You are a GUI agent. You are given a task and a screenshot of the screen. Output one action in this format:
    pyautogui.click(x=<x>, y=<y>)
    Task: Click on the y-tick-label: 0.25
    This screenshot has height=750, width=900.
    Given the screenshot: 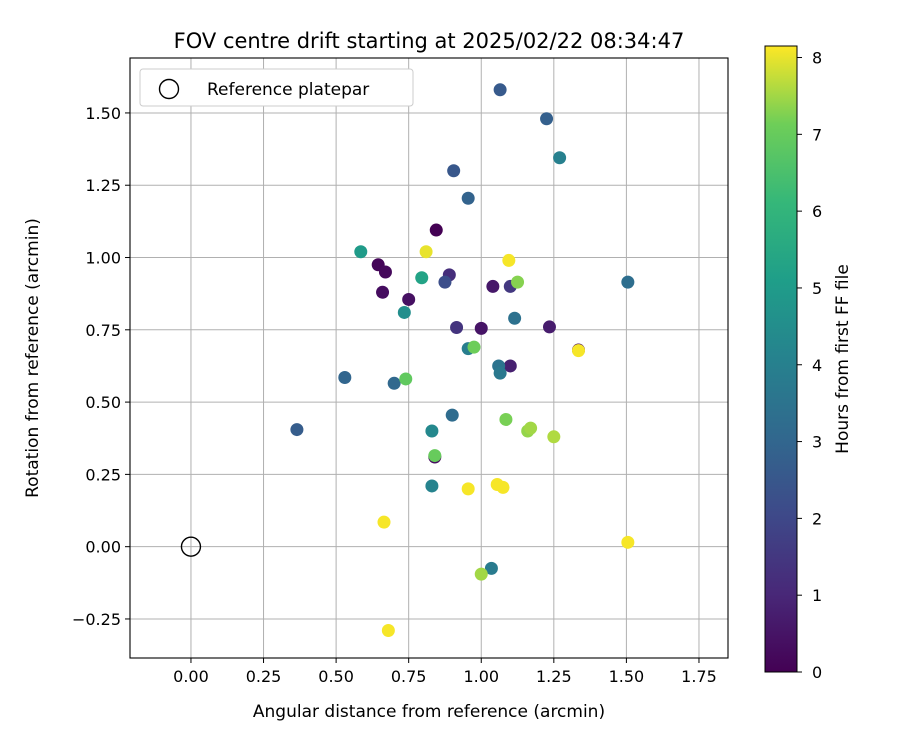 What is the action you would take?
    pyautogui.click(x=103, y=474)
    